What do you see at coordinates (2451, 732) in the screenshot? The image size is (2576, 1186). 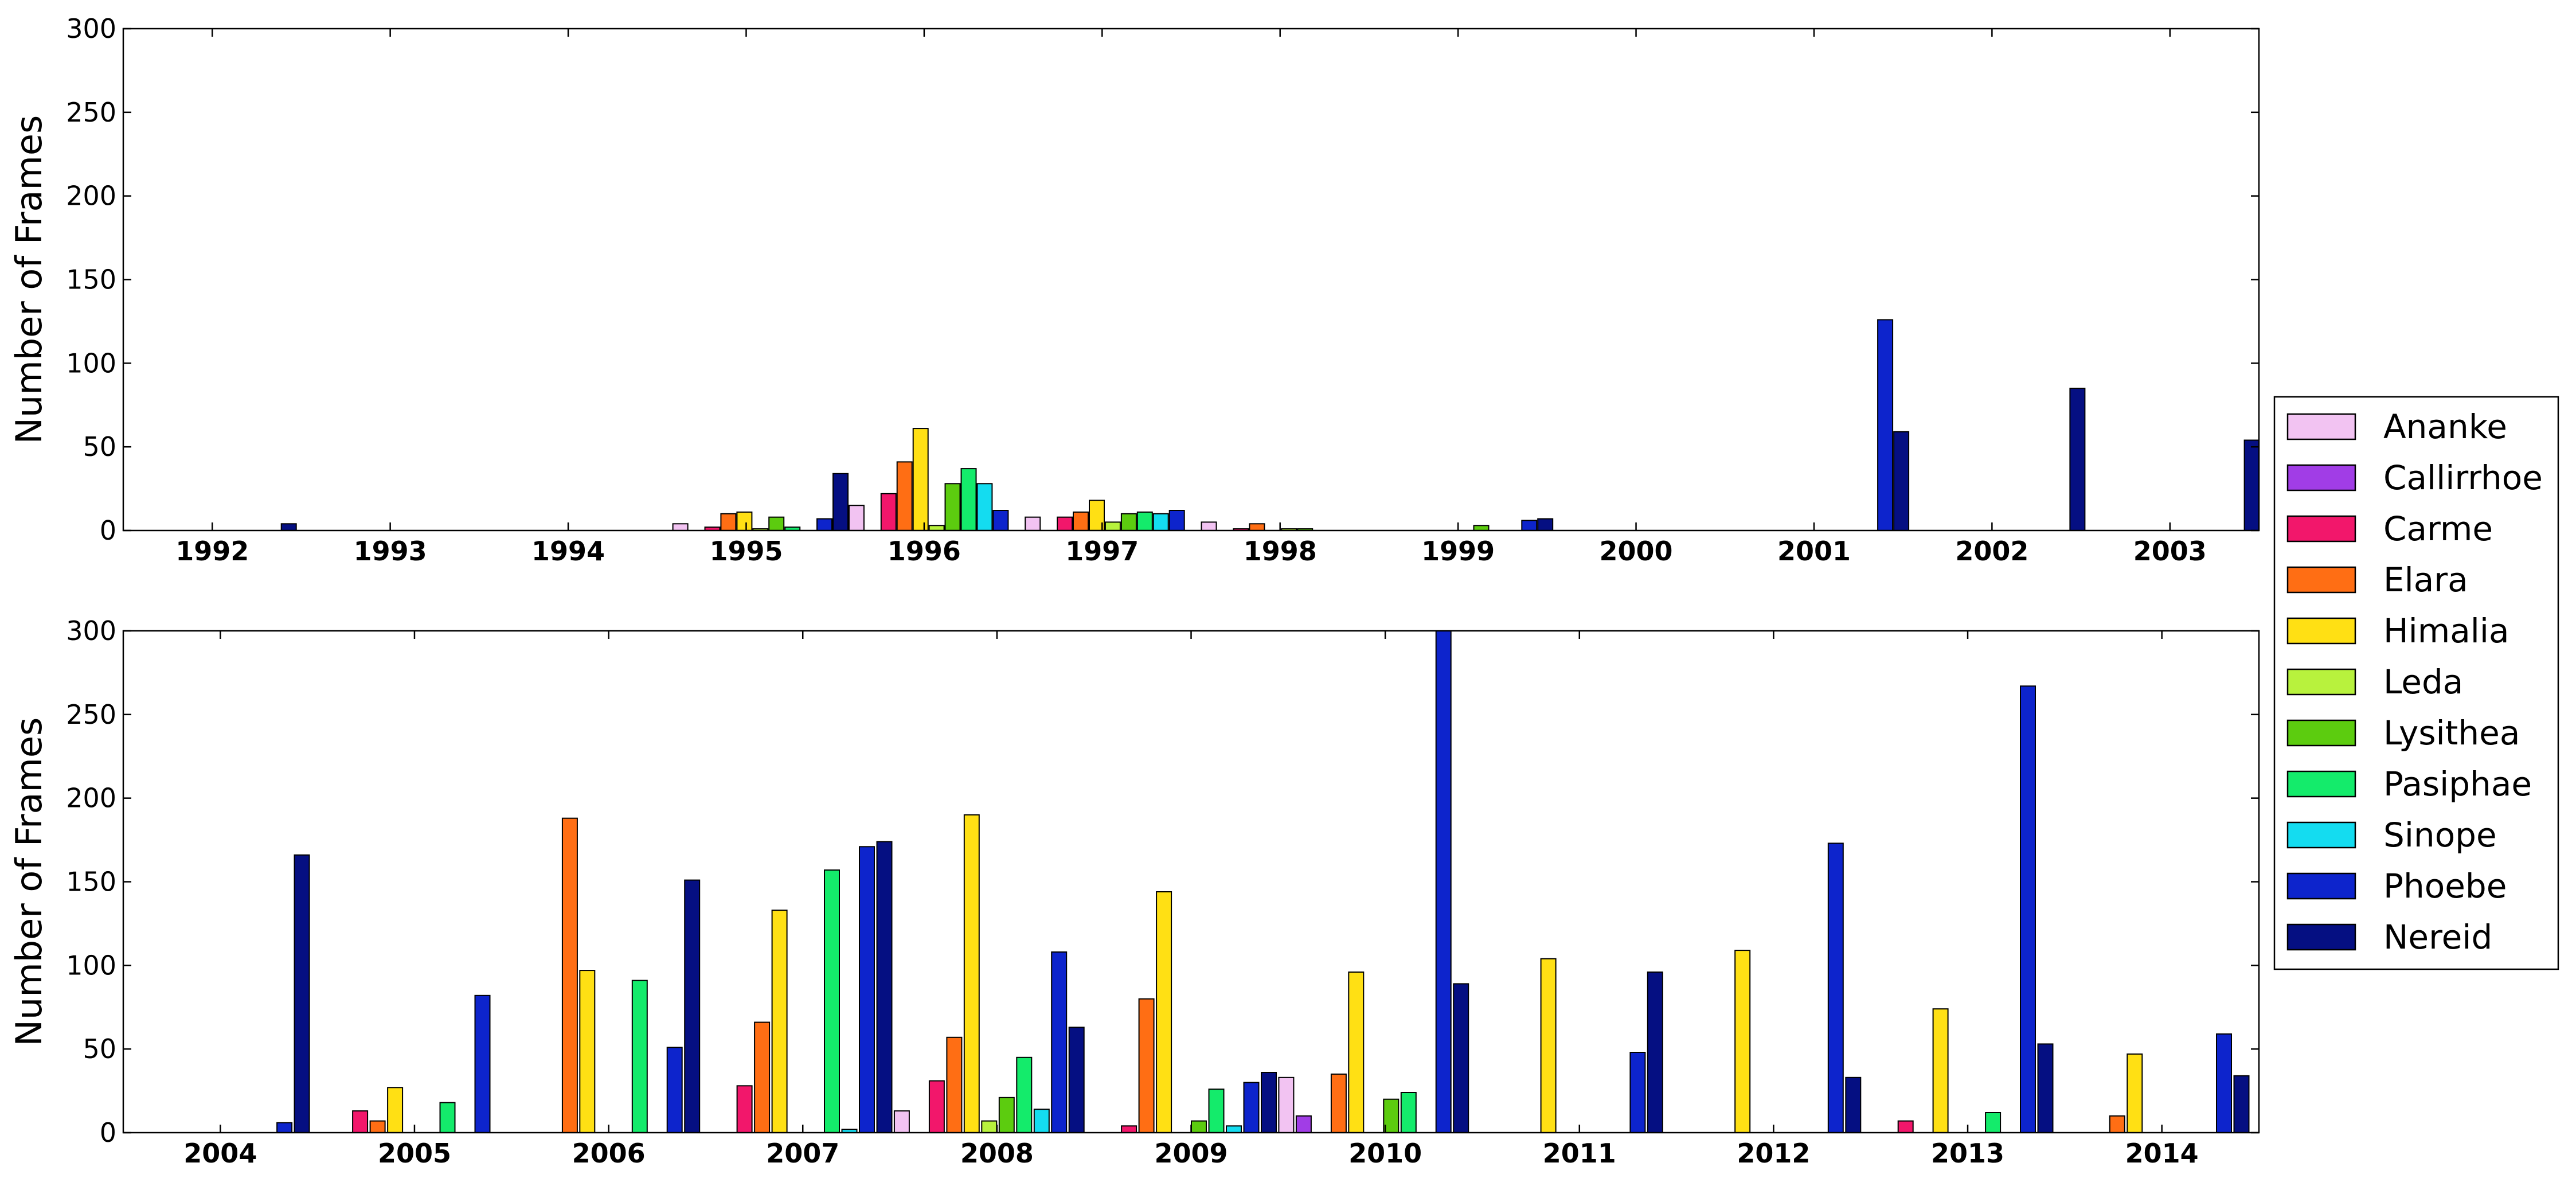 I see `legend-label-lysithea: Lysithea` at bounding box center [2451, 732].